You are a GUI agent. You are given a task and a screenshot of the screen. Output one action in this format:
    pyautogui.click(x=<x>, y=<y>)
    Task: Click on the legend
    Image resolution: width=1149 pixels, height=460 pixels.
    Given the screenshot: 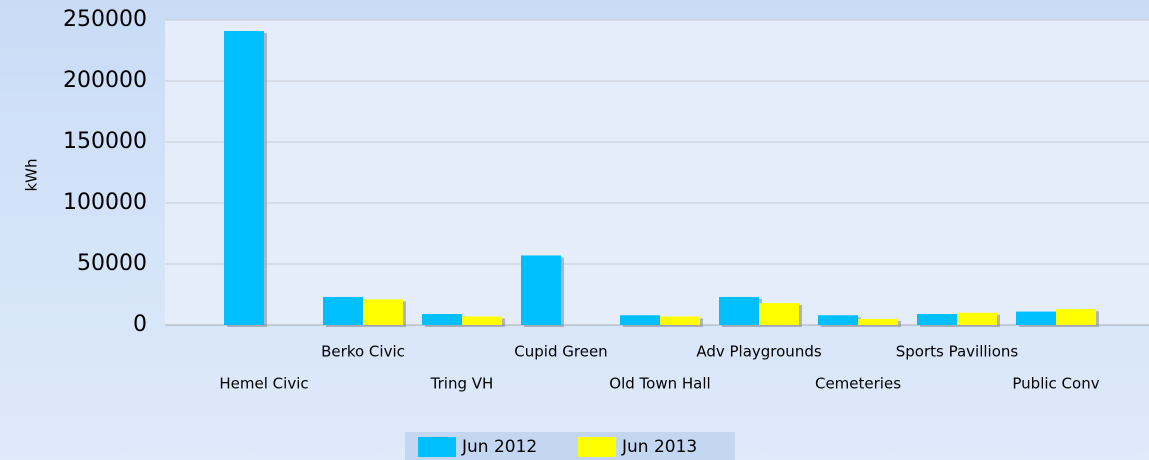 What is the action you would take?
    pyautogui.click(x=570, y=446)
    